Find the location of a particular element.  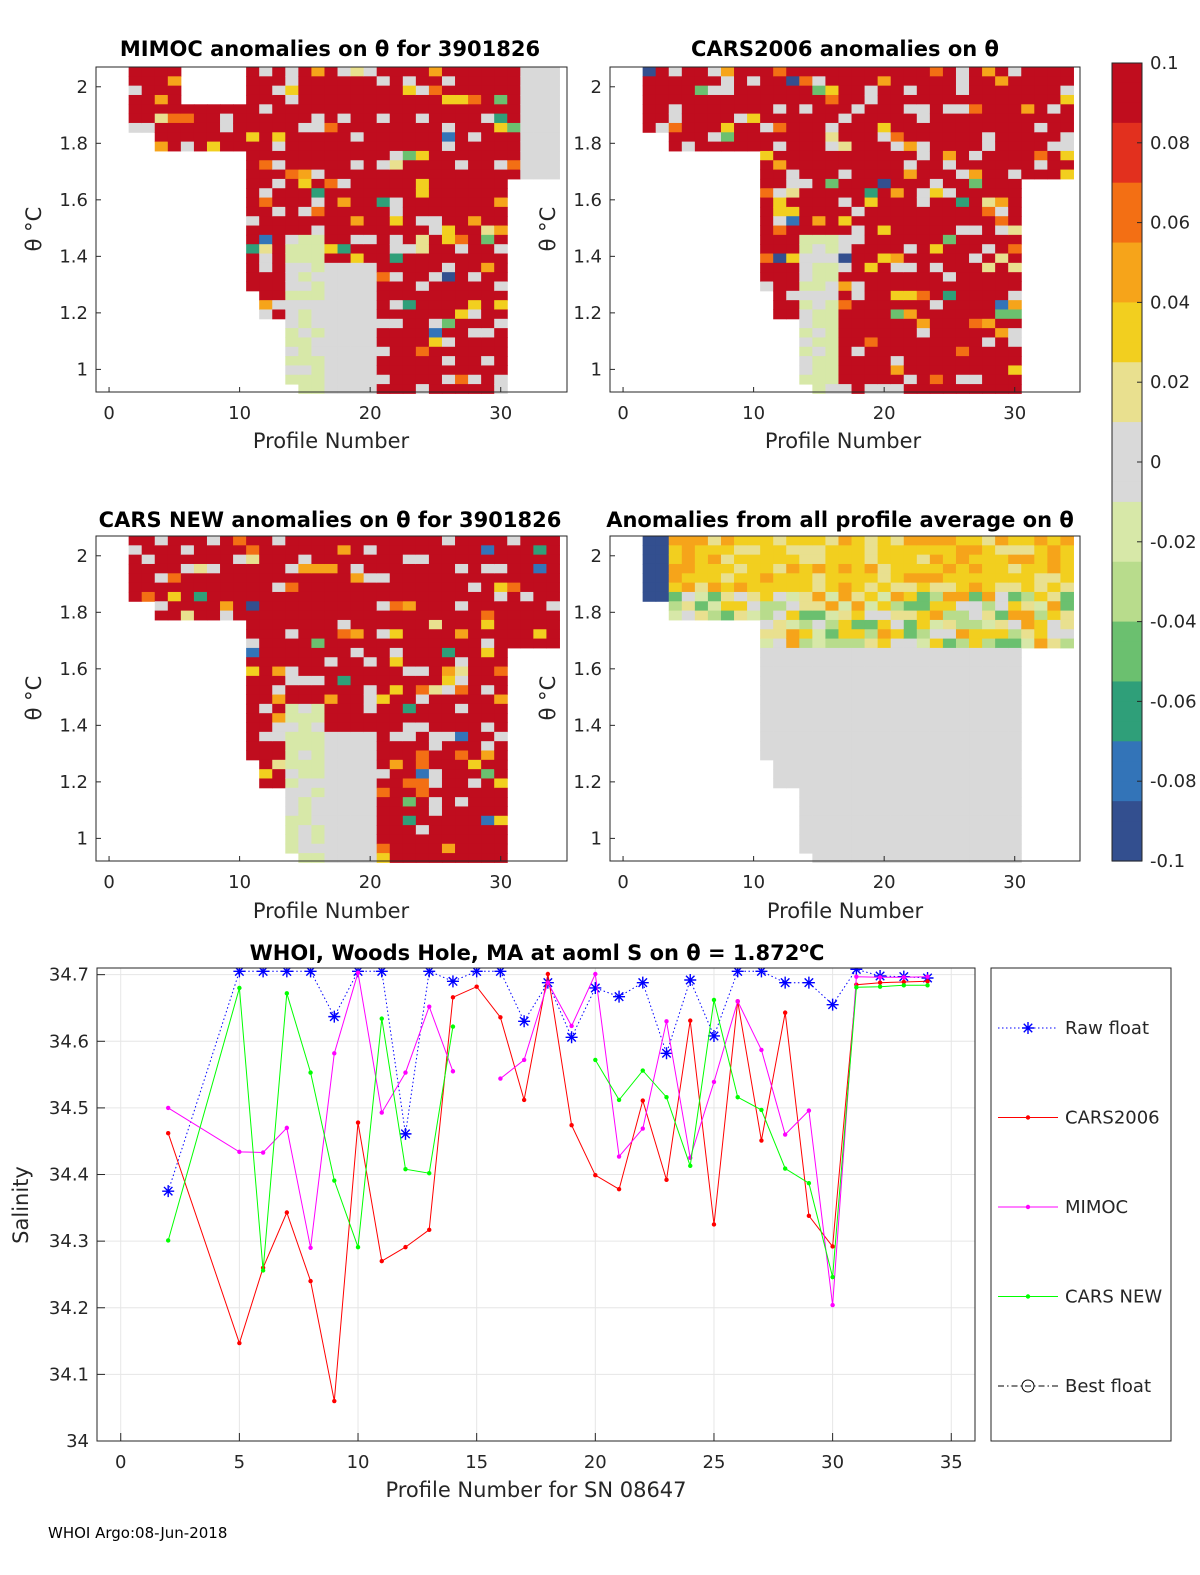

data-point is located at coordinates (761, 1050).